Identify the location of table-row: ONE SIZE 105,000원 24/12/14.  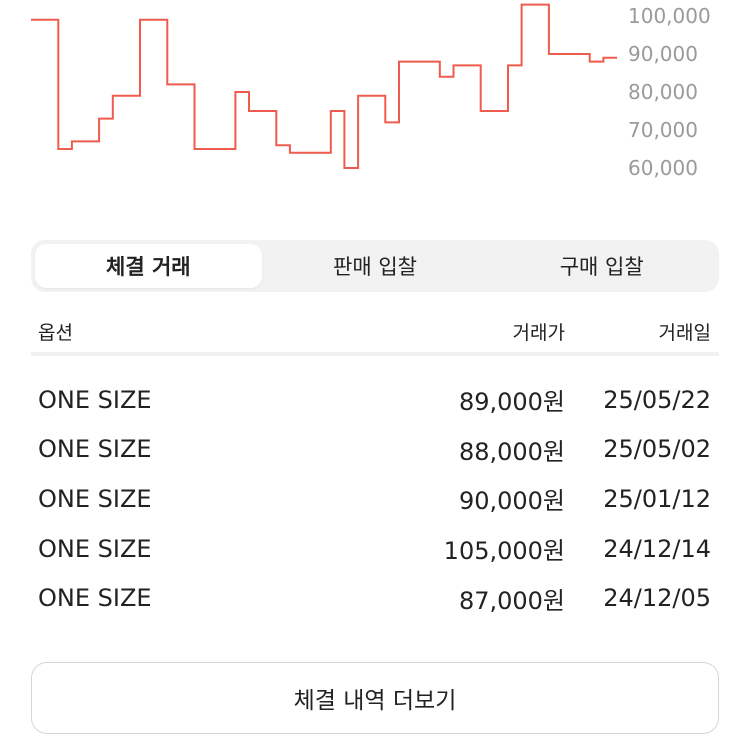
(375, 549).